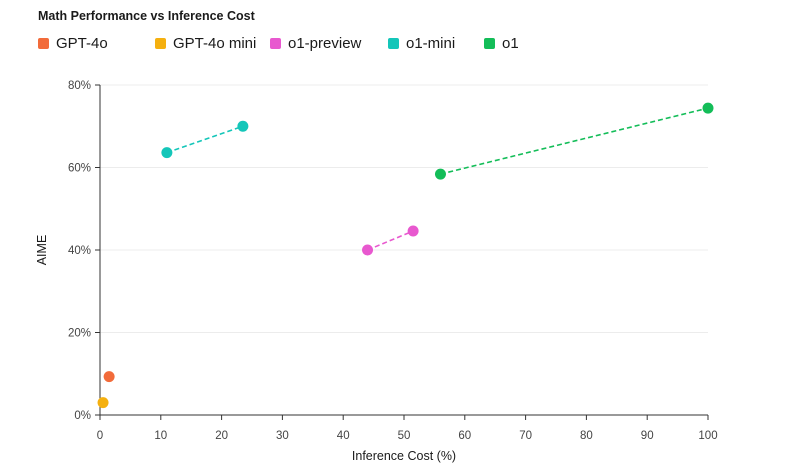 The height and width of the screenshot is (476, 800). Describe the element at coordinates (574, 141) in the screenshot. I see `series-line-o1` at that location.